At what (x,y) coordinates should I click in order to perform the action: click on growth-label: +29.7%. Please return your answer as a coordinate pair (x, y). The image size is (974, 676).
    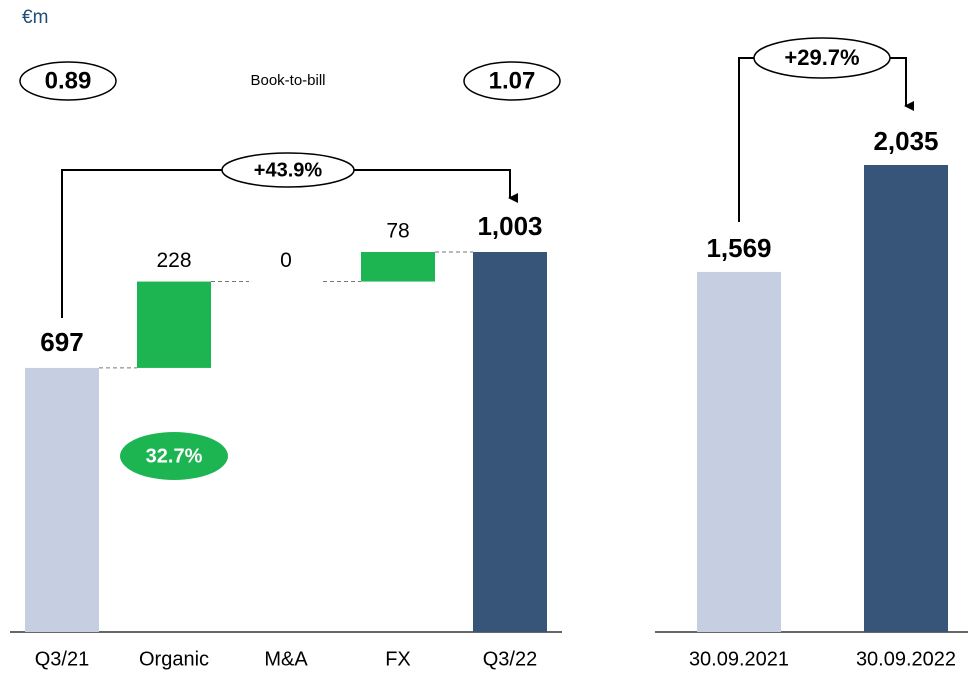
    Looking at the image, I should click on (821, 57).